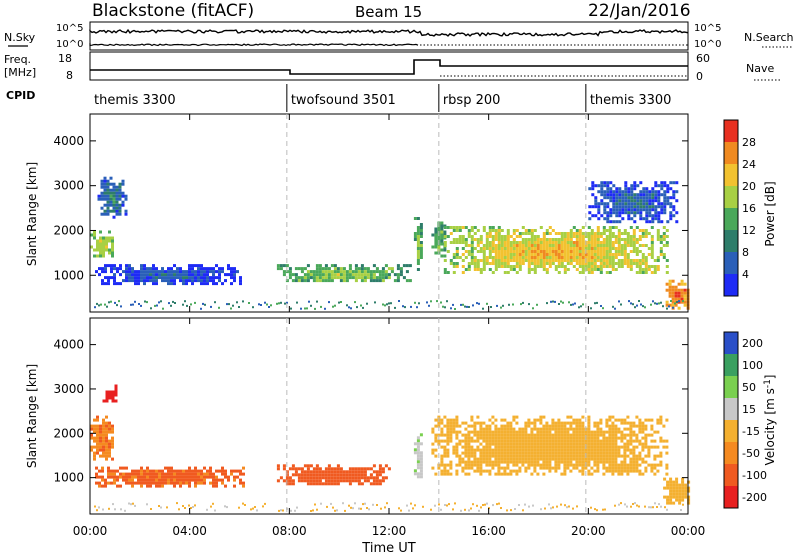 Image resolution: width=800 pixels, height=554 pixels. What do you see at coordinates (173, 11) in the screenshot?
I see `radar-title: Blackstone (fitACF)` at bounding box center [173, 11].